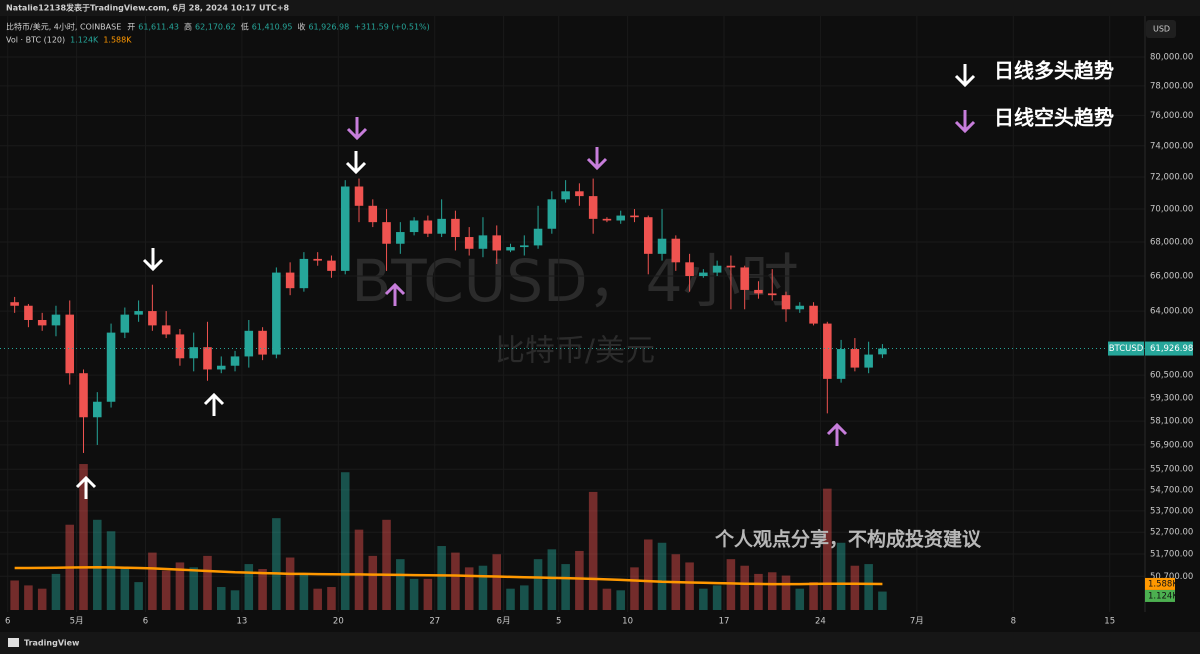 The image size is (1200, 654). What do you see at coordinates (1171, 511) in the screenshot?
I see `y-tick-label: 53,700.00` at bounding box center [1171, 511].